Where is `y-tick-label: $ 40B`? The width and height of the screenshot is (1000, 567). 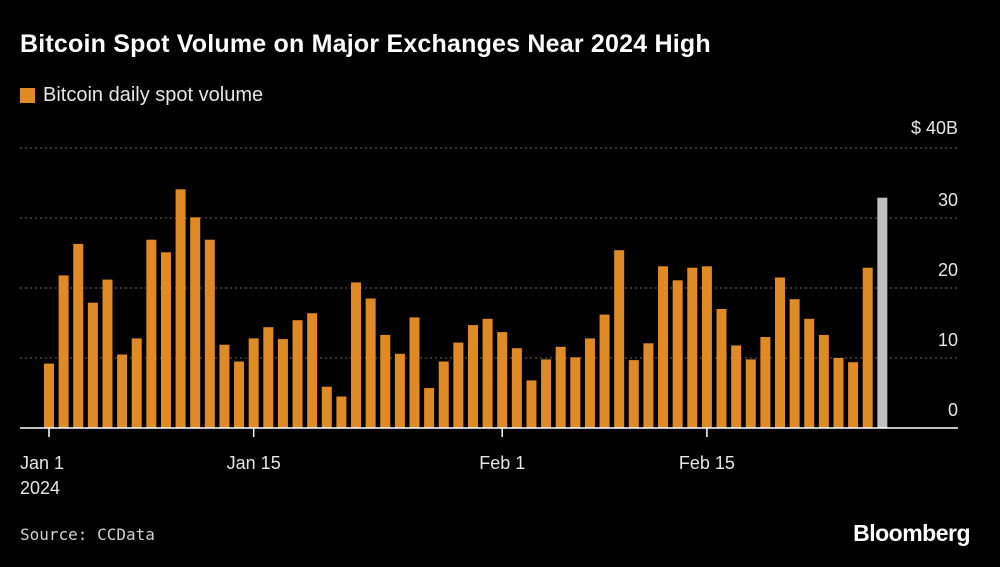
y-tick-label: $ 40B is located at coordinates (934, 128).